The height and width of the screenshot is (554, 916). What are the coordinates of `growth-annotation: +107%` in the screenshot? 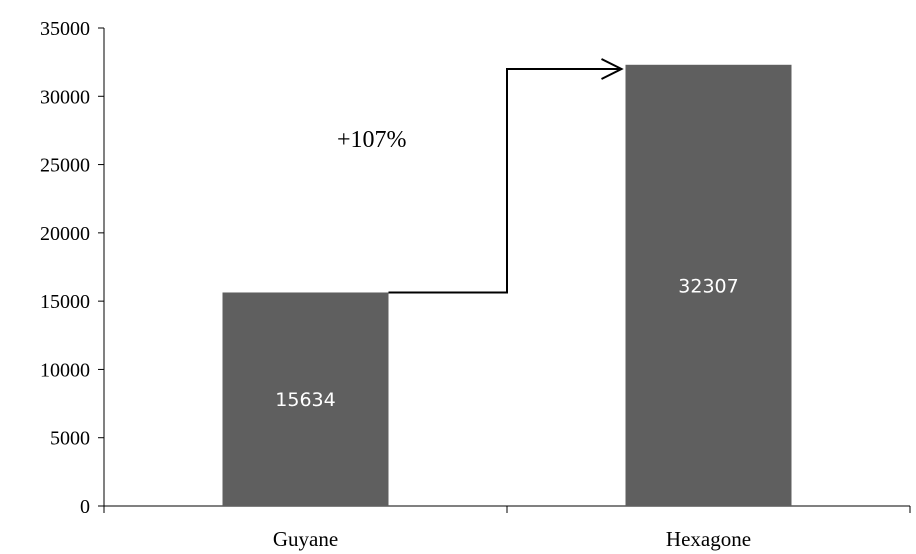 It's located at (372, 140).